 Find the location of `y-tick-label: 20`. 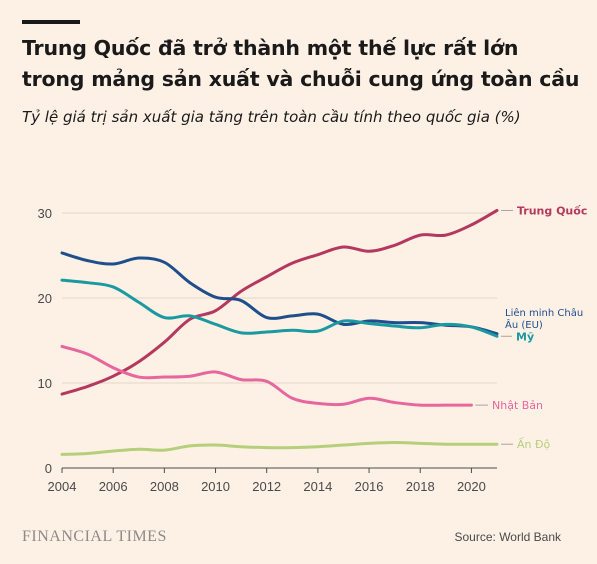

y-tick-label: 20 is located at coordinates (45, 298).